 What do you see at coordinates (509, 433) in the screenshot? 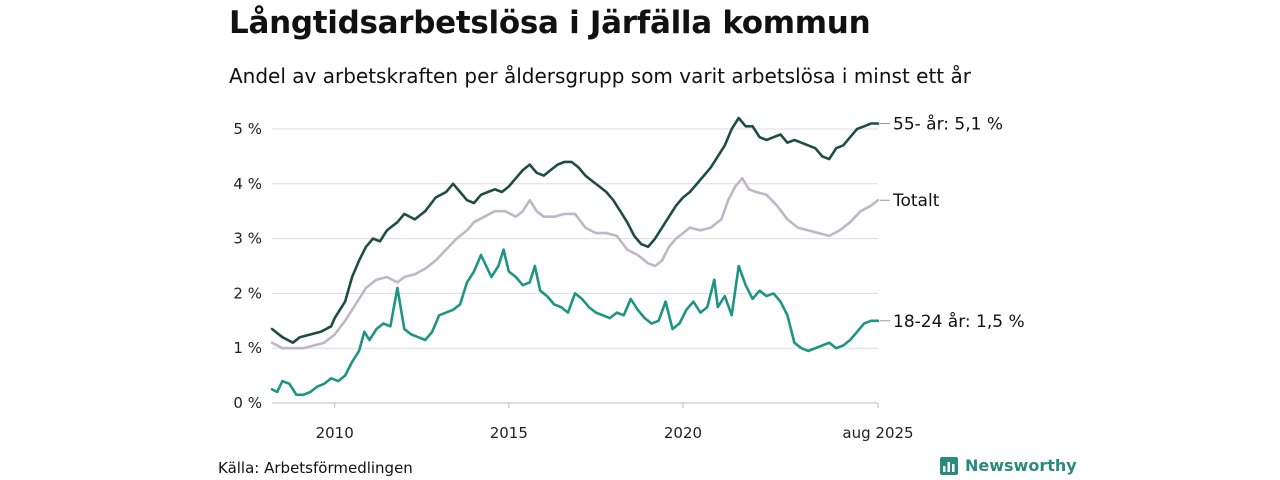
I see `x-tick-label: 2015` at bounding box center [509, 433].